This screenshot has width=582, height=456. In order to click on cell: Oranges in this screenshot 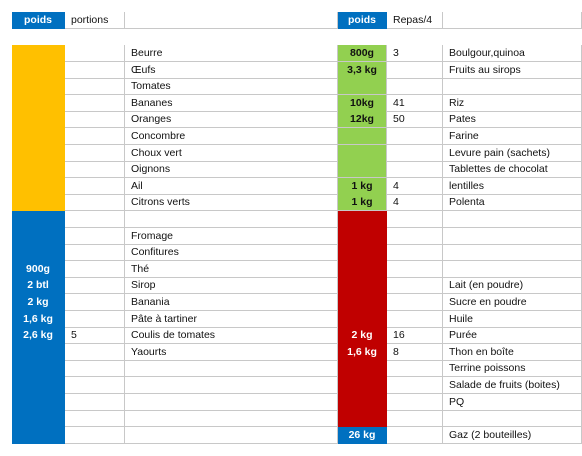, I will do `click(231, 120)`.